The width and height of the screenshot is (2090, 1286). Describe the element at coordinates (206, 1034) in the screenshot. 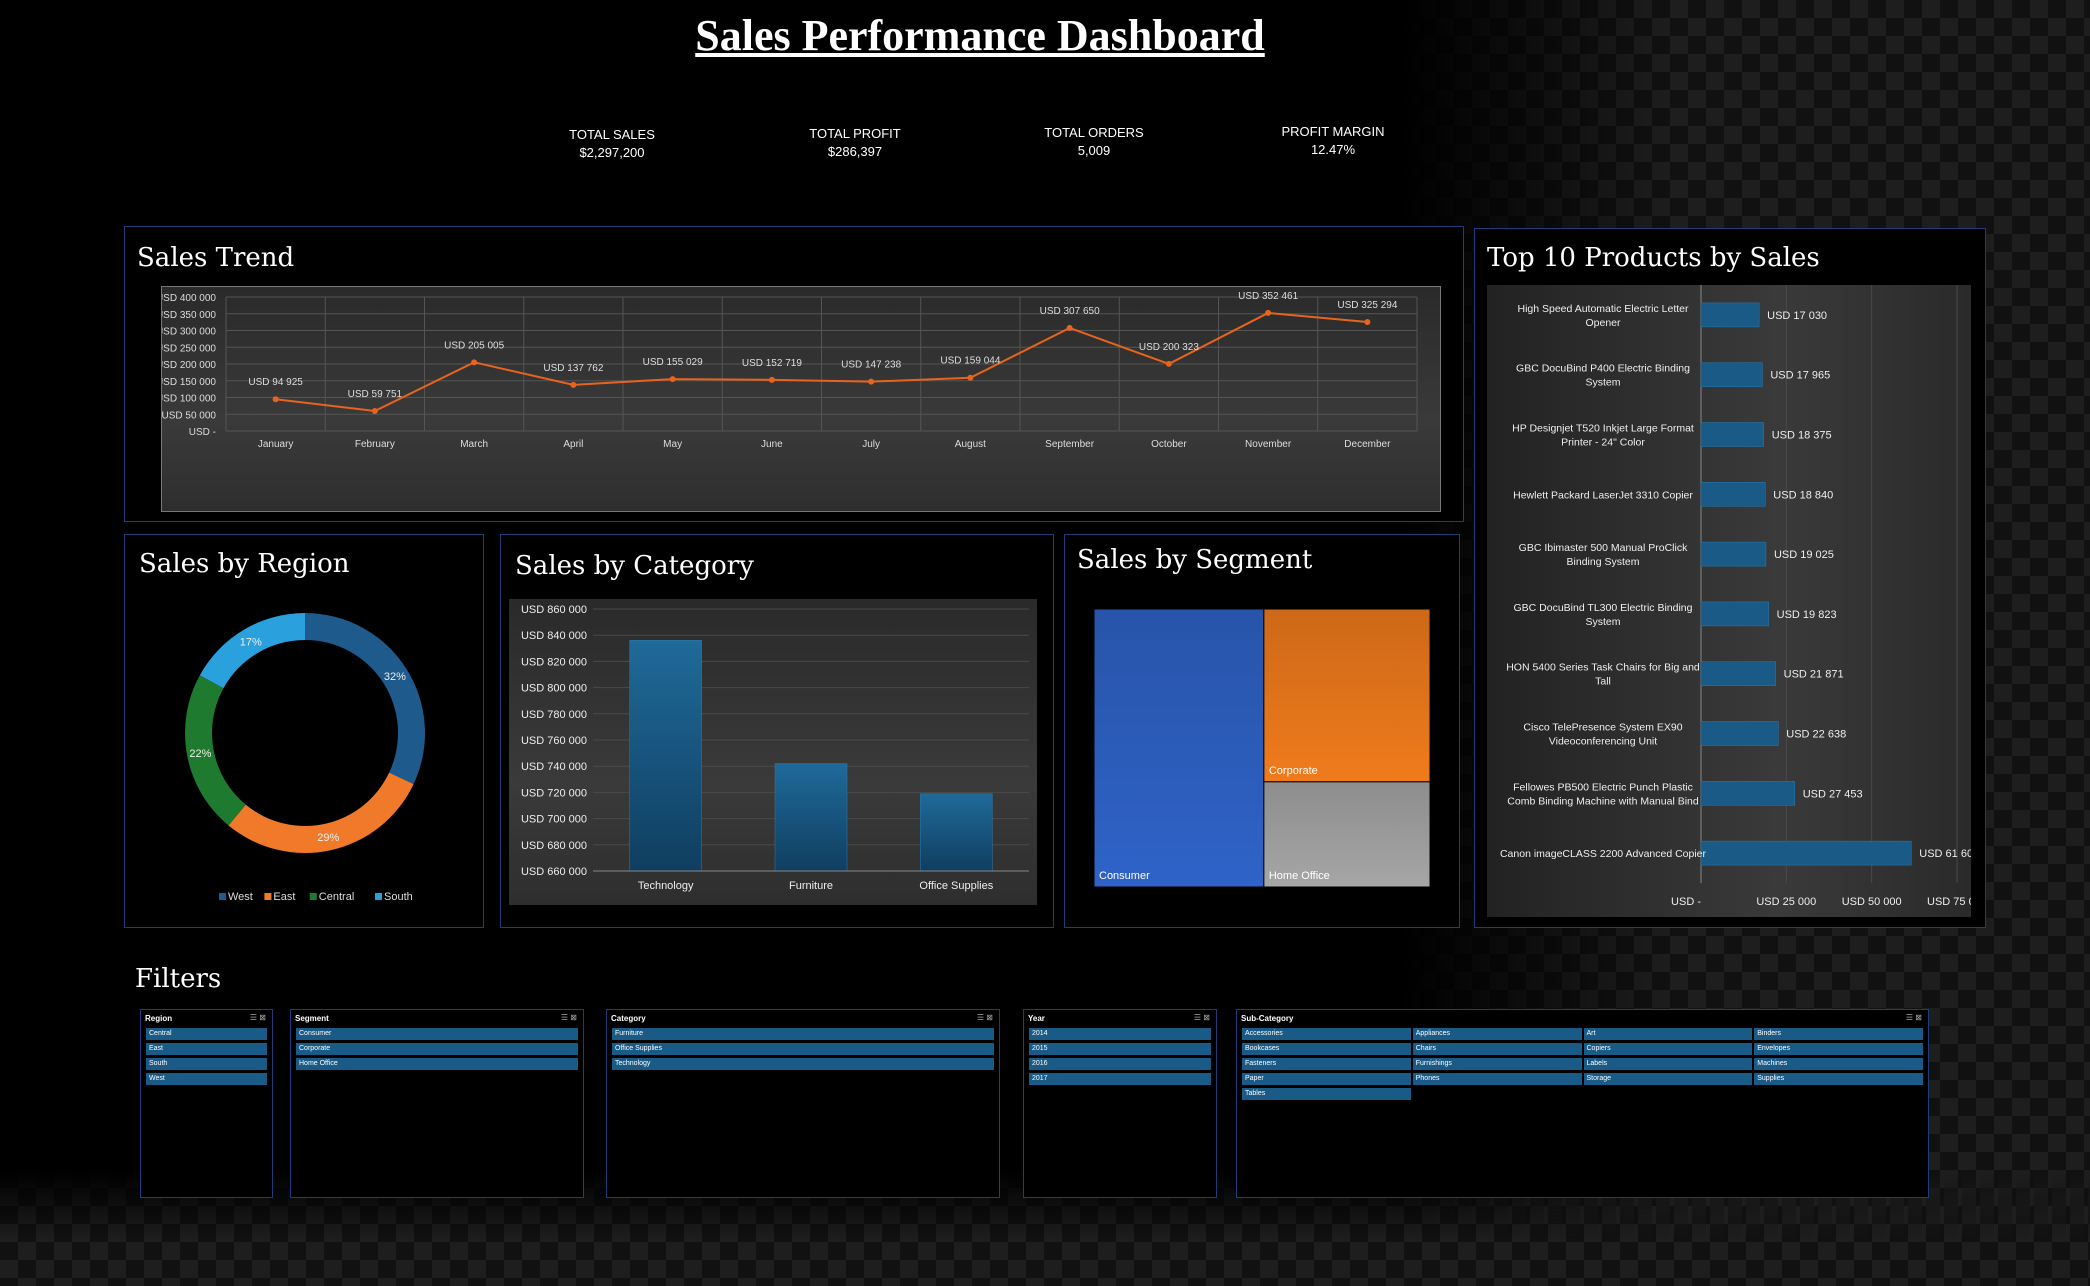

I see `slicer-item: Central` at that location.